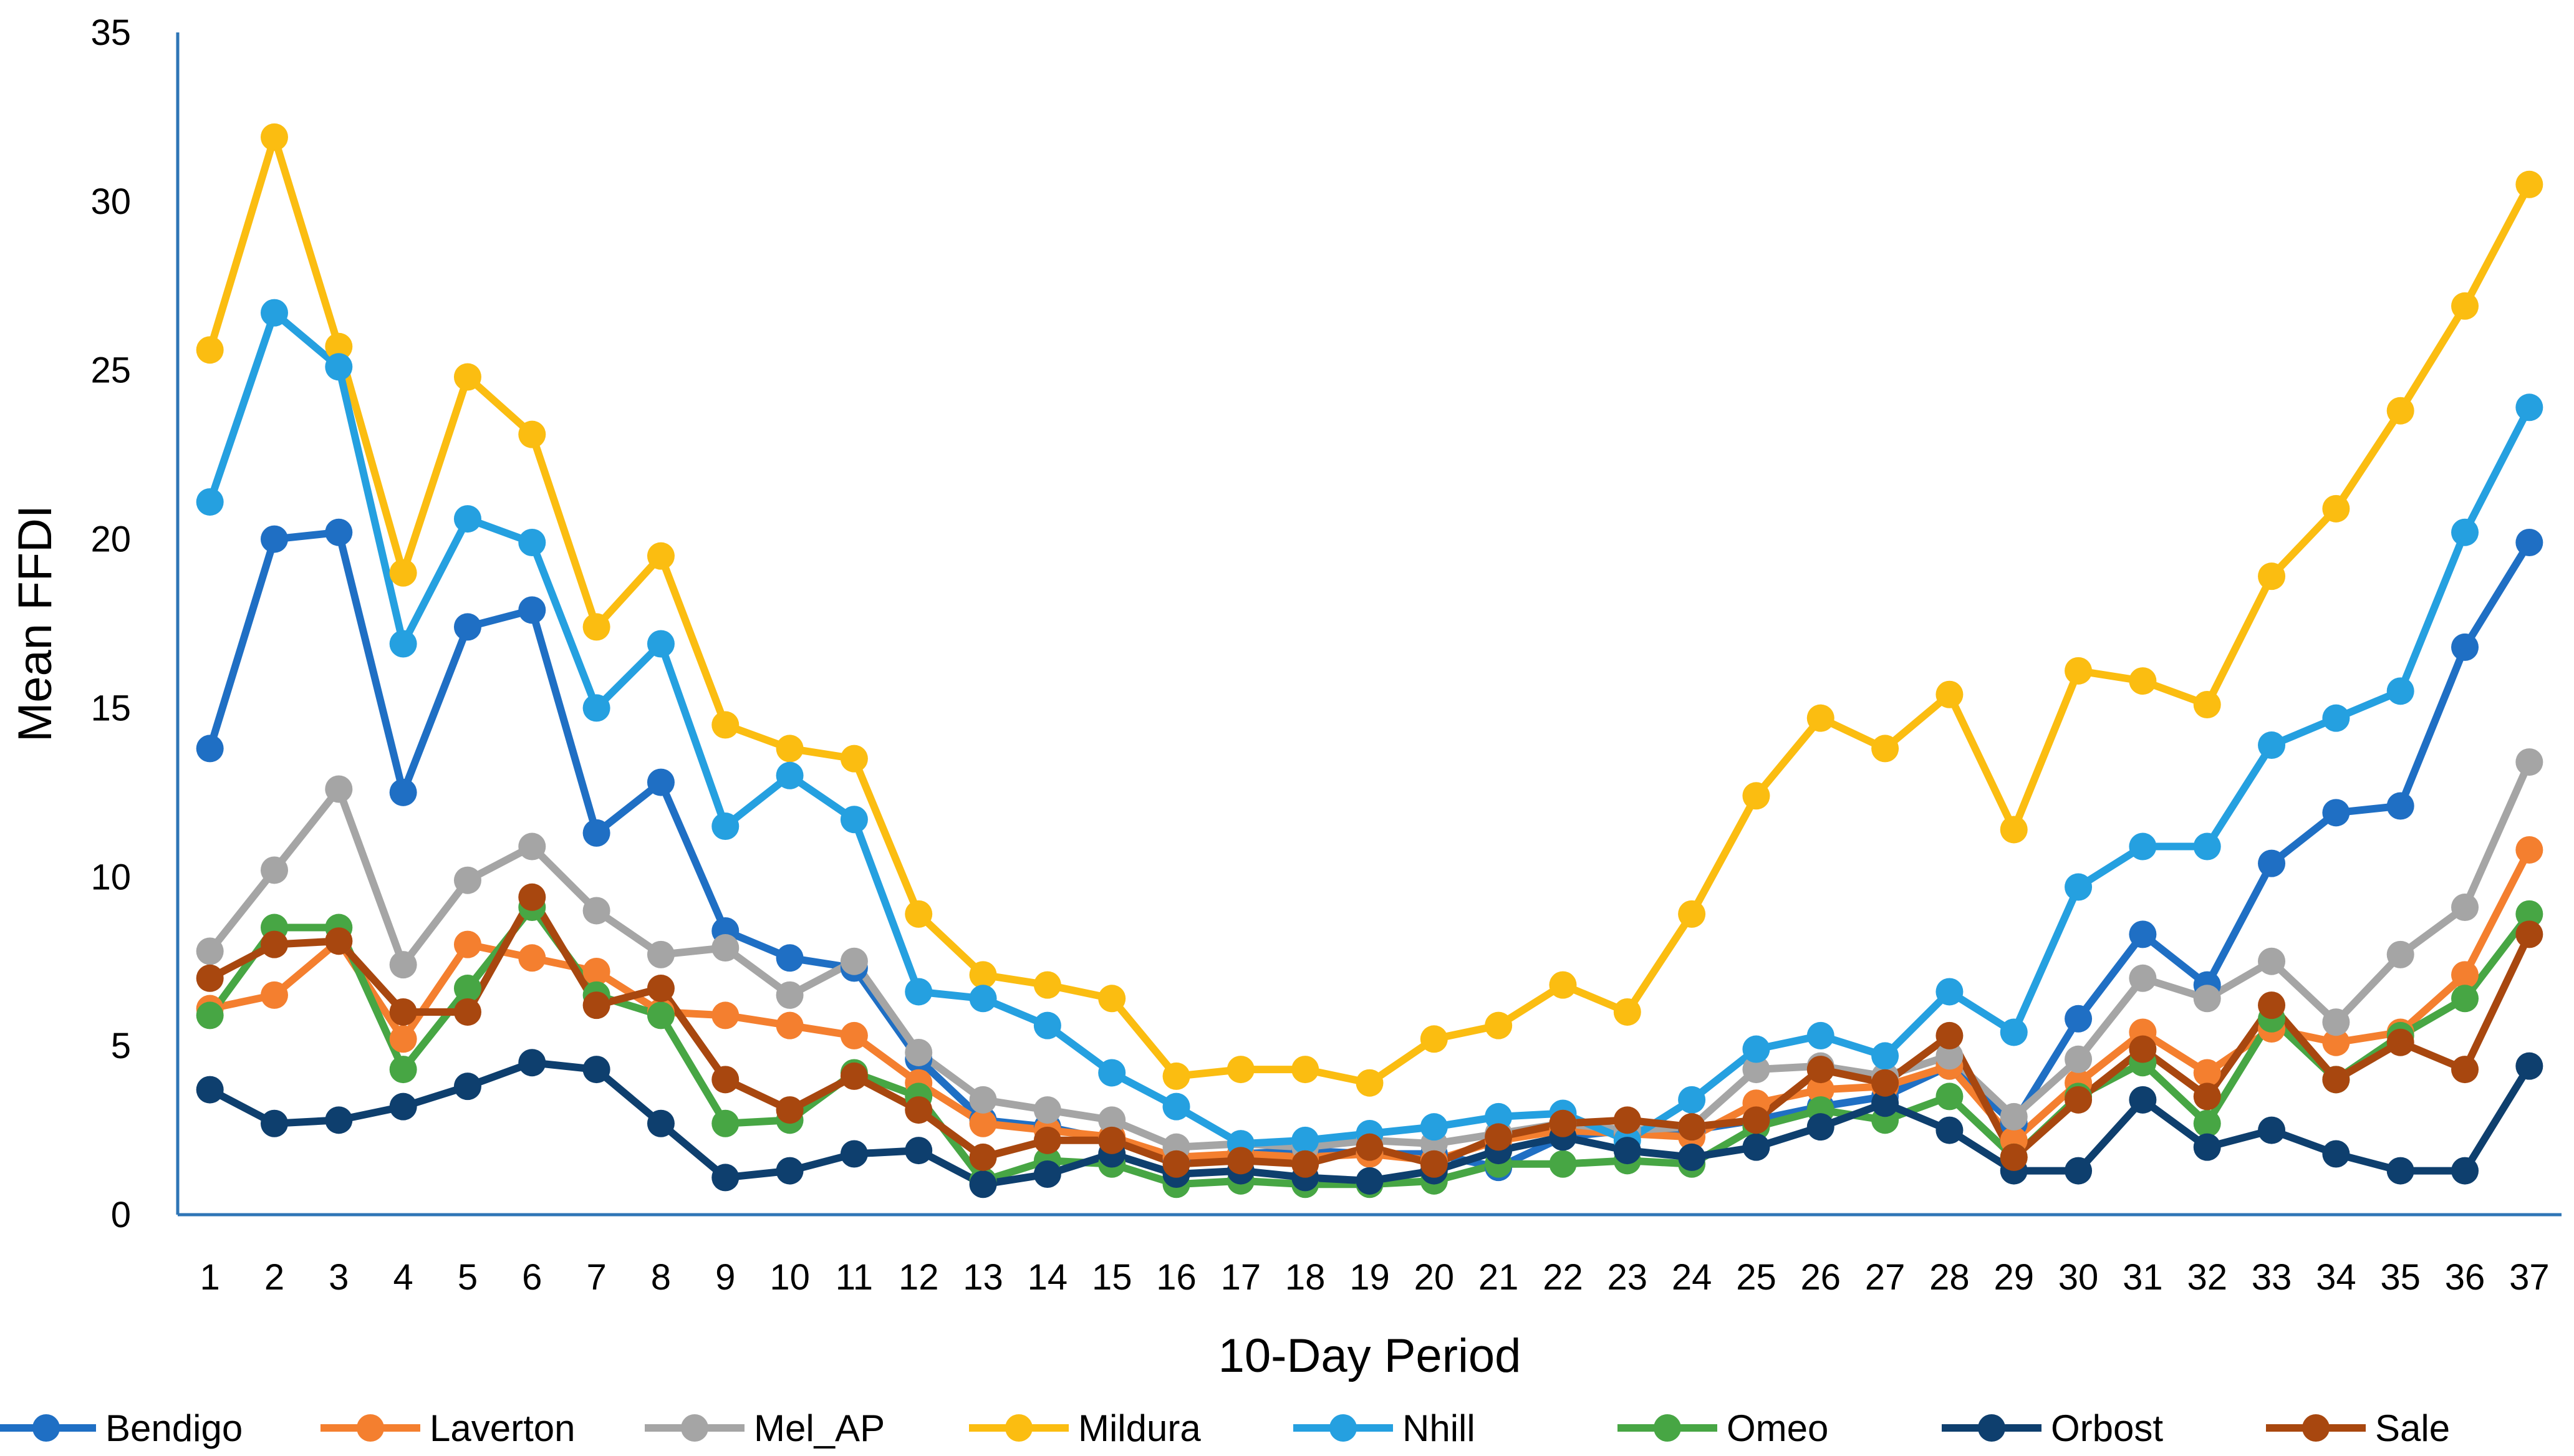 The height and width of the screenshot is (1456, 2574). What do you see at coordinates (1369, 1356) in the screenshot?
I see `x-axis-title: 10-Day Period` at bounding box center [1369, 1356].